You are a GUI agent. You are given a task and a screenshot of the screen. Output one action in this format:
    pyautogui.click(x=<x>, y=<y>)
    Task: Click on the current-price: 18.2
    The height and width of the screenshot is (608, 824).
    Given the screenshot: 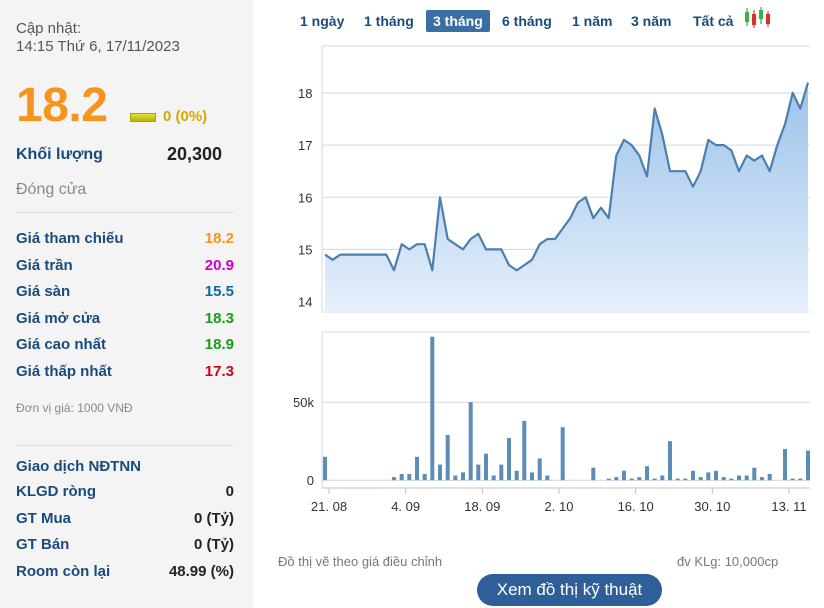 What is the action you would take?
    pyautogui.click(x=62, y=105)
    